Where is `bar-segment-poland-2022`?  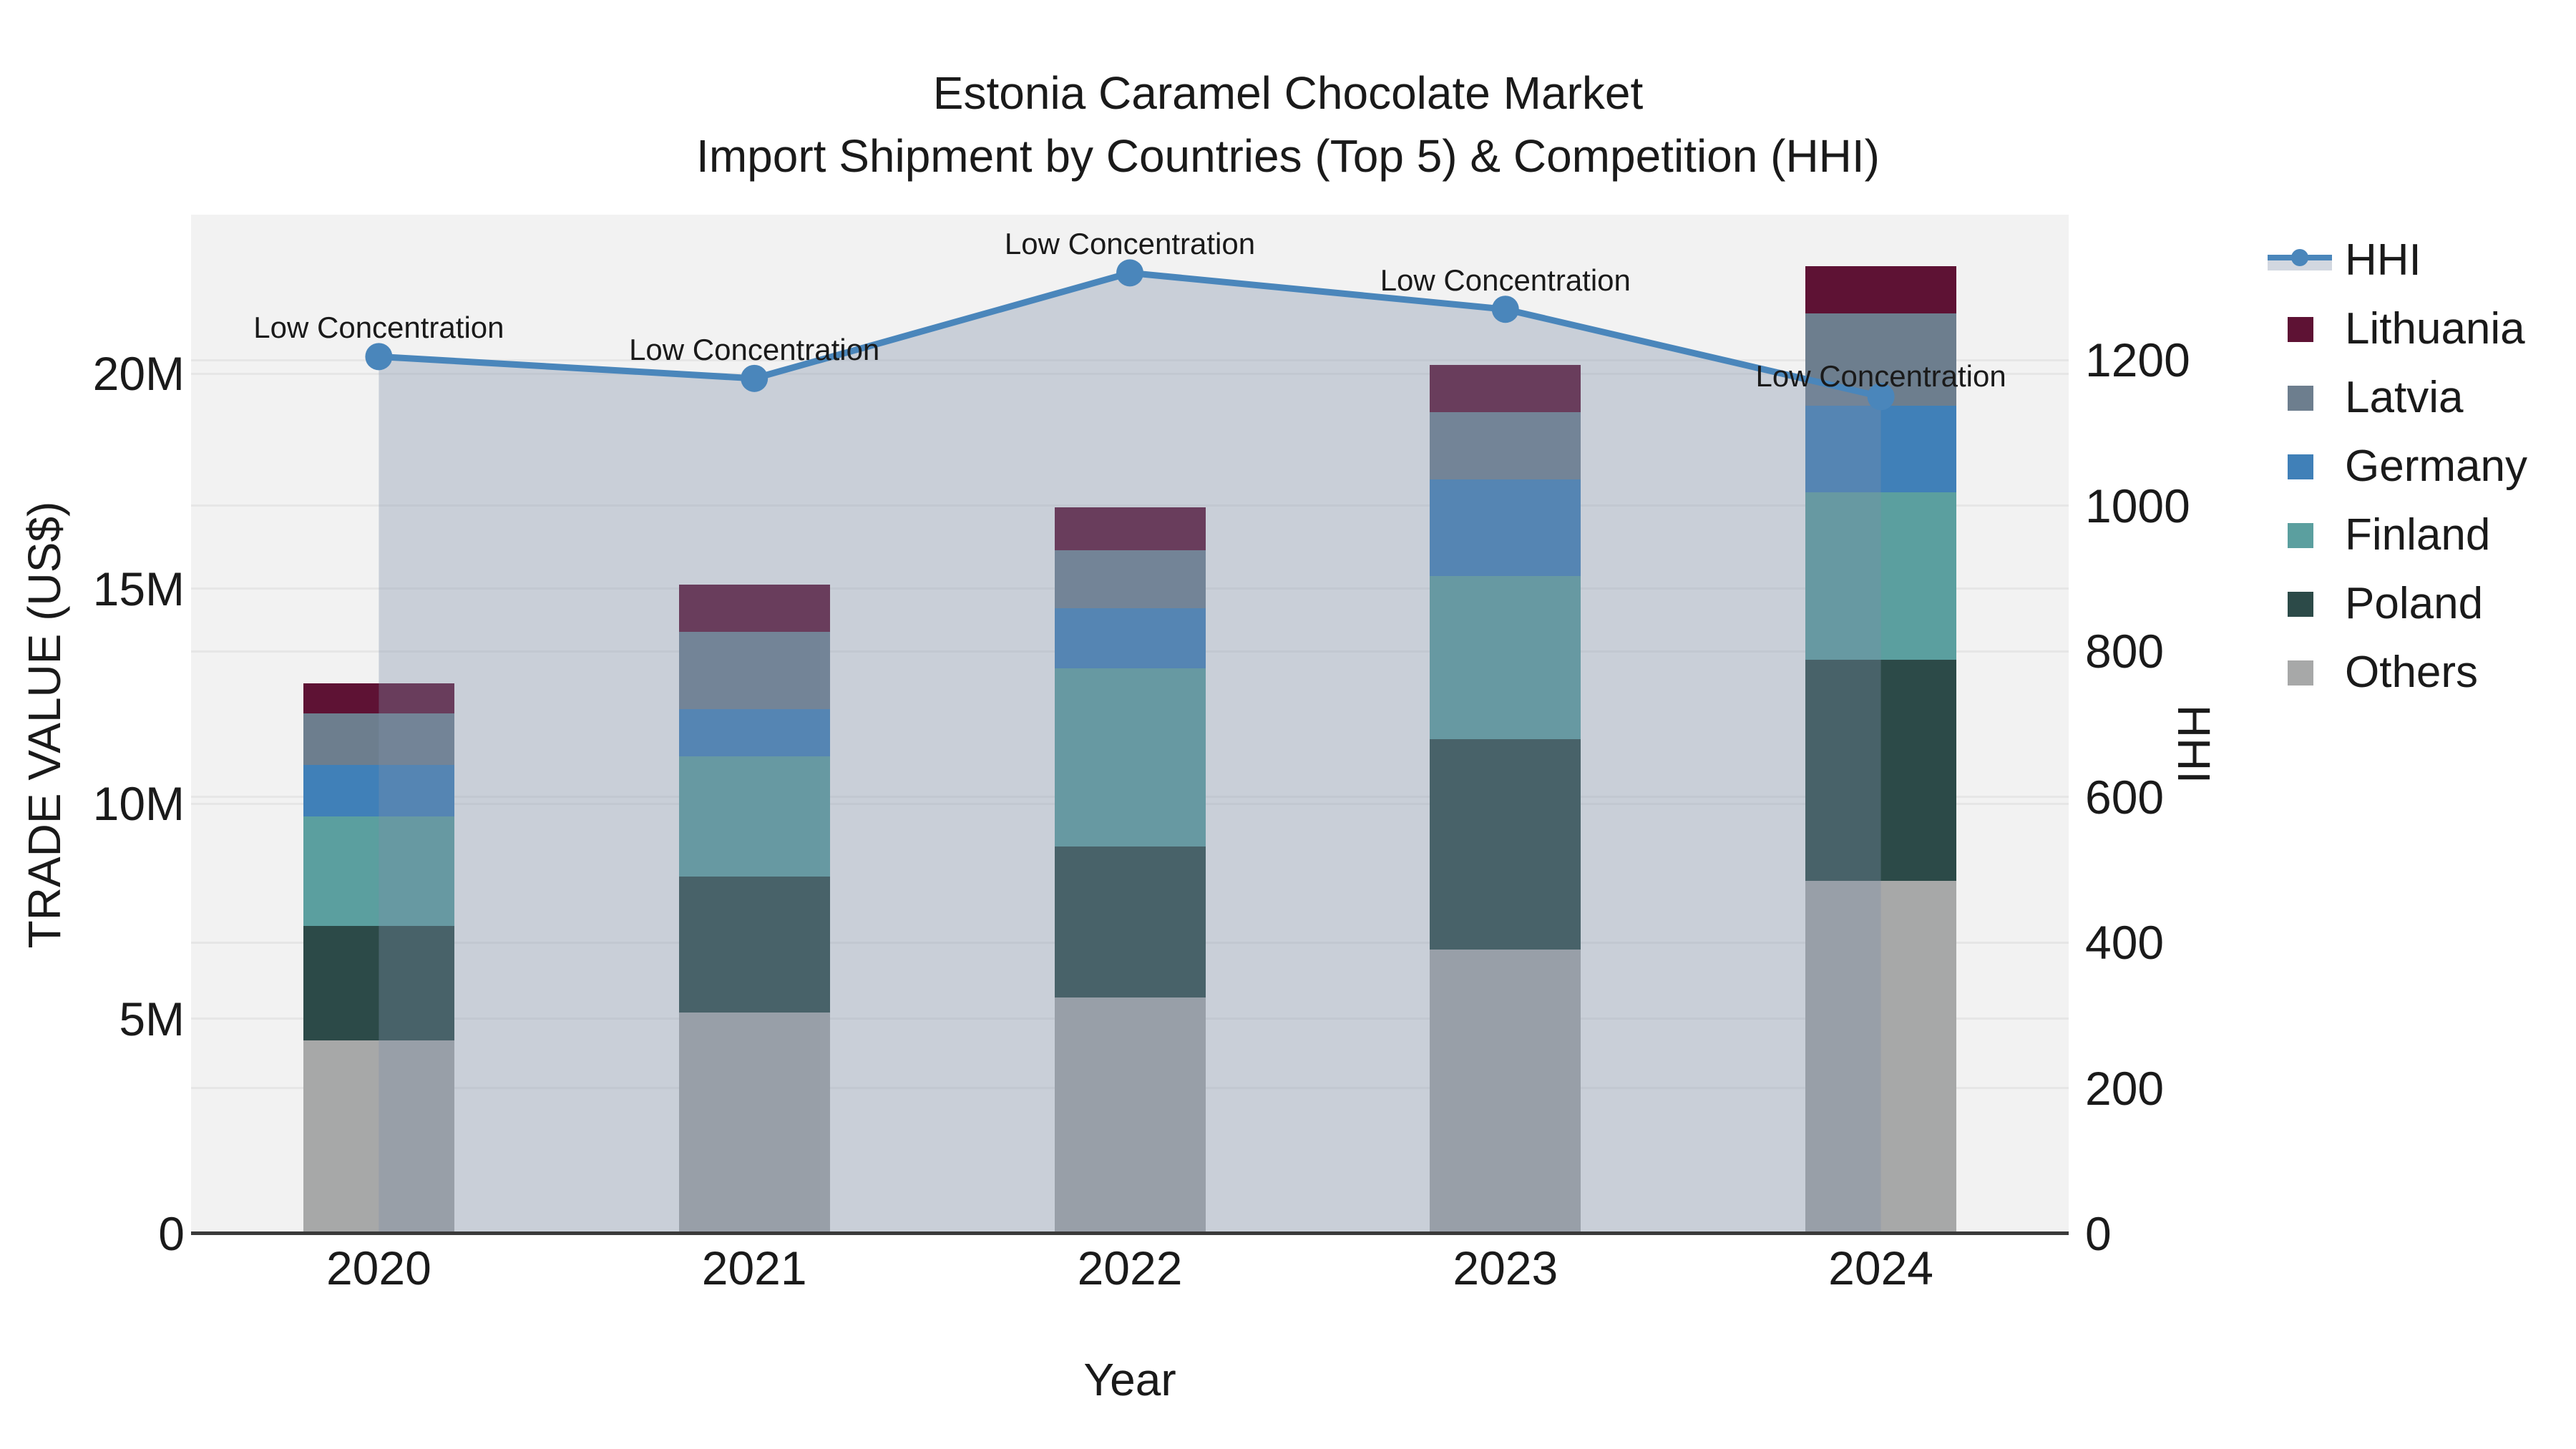 bar-segment-poland-2022 is located at coordinates (1130, 922).